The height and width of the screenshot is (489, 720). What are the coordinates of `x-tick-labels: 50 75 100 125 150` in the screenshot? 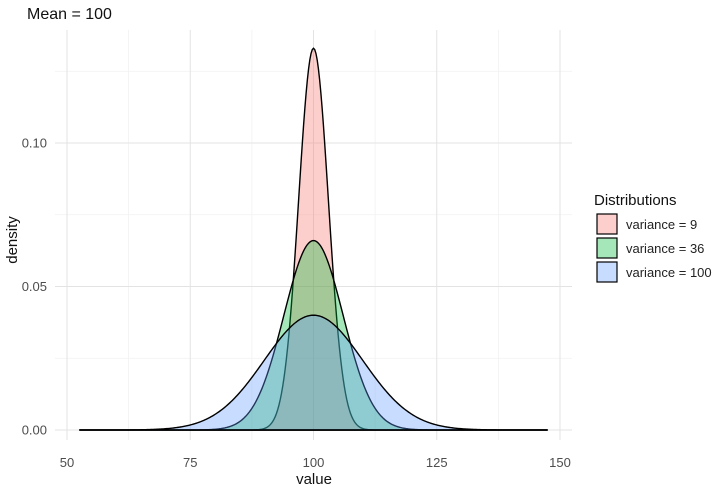 It's located at (315, 462).